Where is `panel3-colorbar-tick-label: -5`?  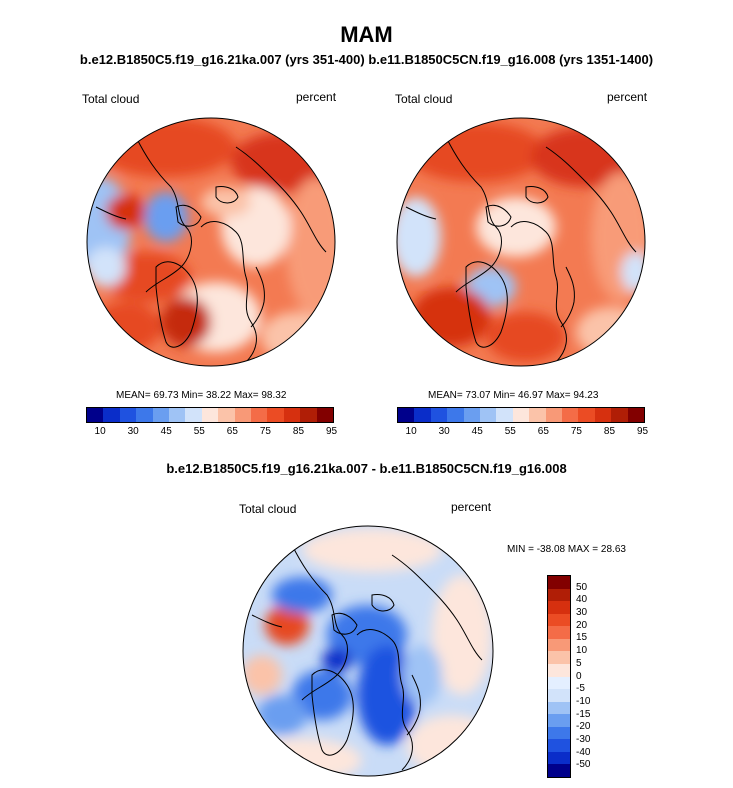 panel3-colorbar-tick-label: -5 is located at coordinates (580, 689).